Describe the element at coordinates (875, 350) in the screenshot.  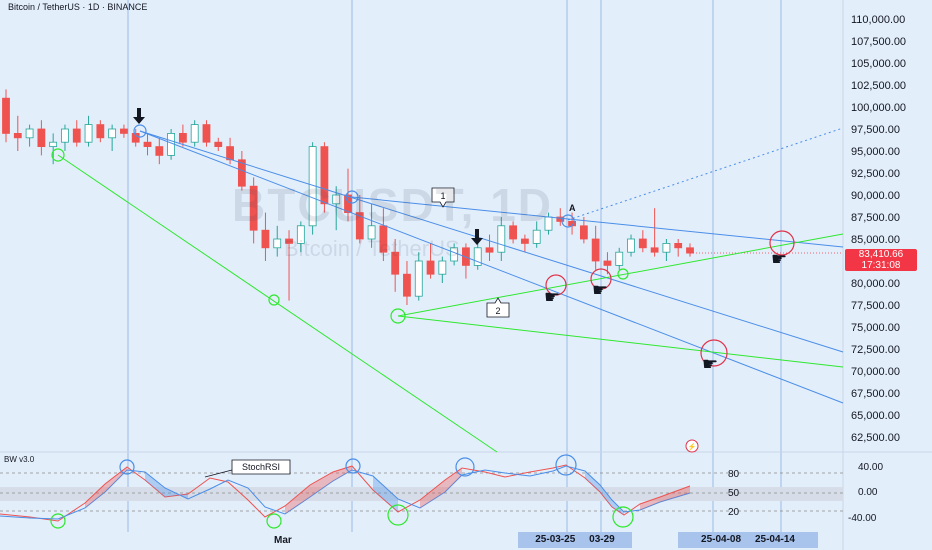
I see `price-axis-label: 72,500.00` at that location.